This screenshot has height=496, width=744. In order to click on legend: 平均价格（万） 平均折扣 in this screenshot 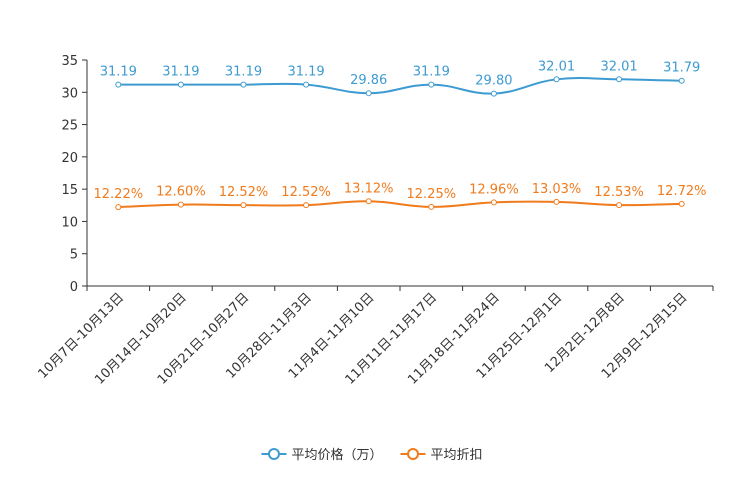, I will do `click(372, 455)`.